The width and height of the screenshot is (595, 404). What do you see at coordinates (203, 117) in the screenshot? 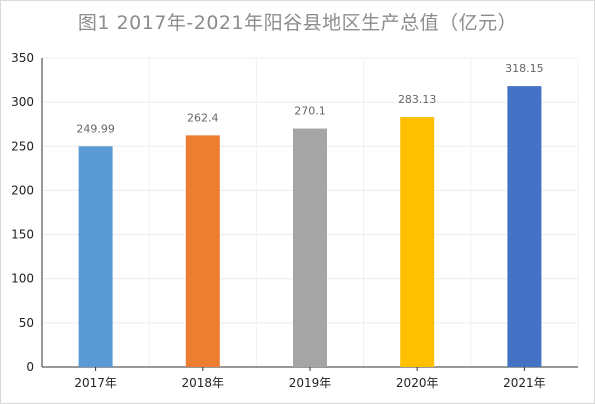
I see `data-label: 262.4` at bounding box center [203, 117].